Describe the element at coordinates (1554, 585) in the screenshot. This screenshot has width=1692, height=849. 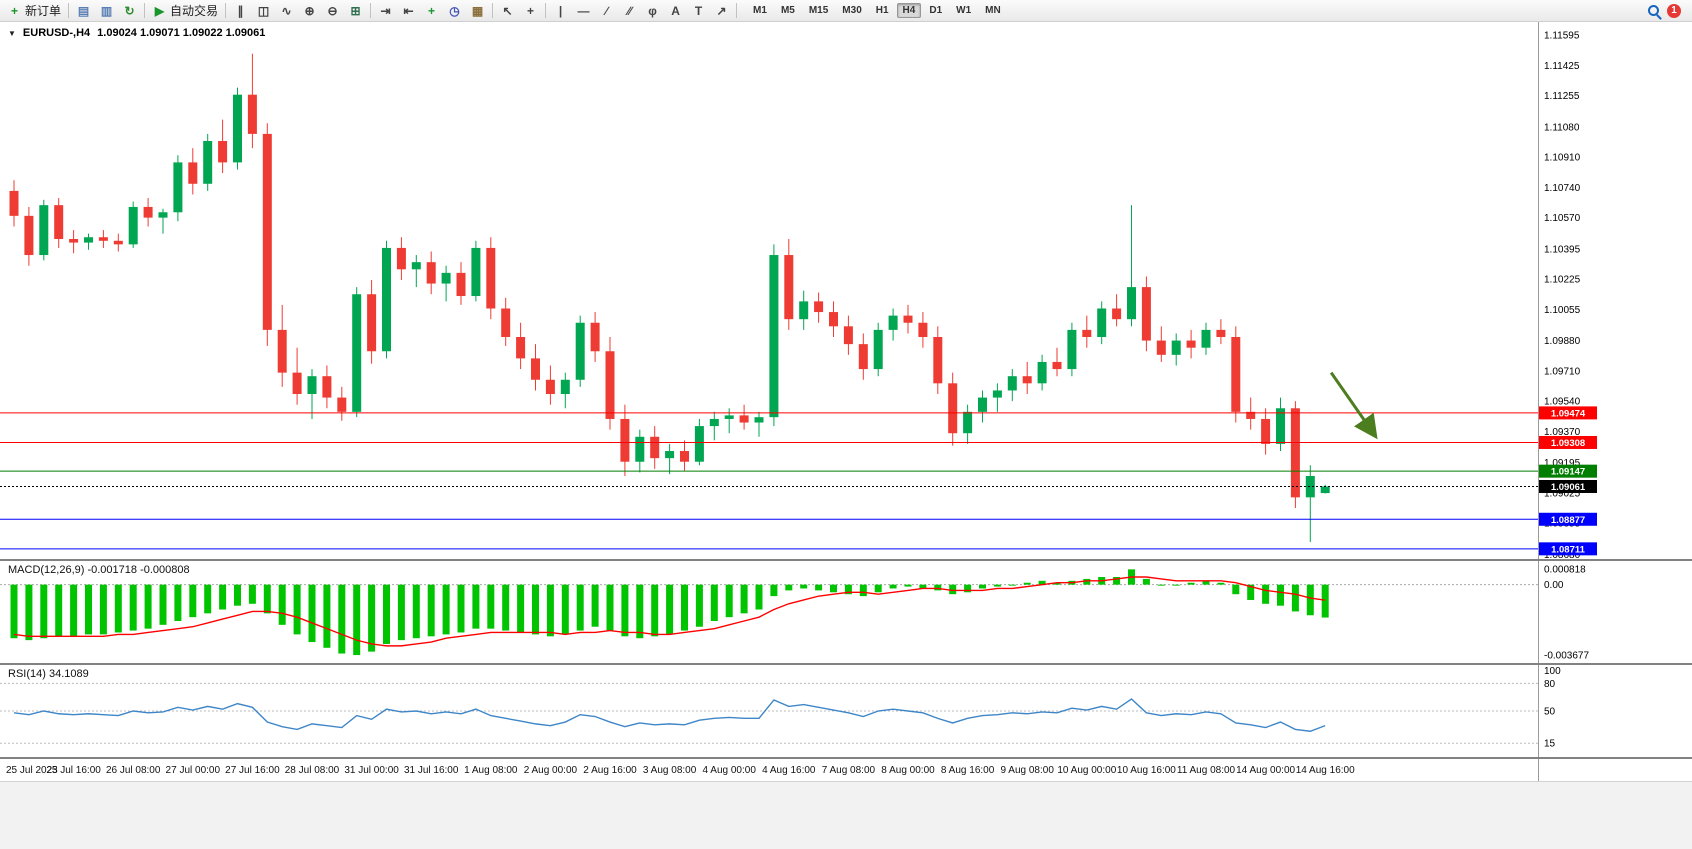
I see `macd-axis-label: 0.00` at that location.